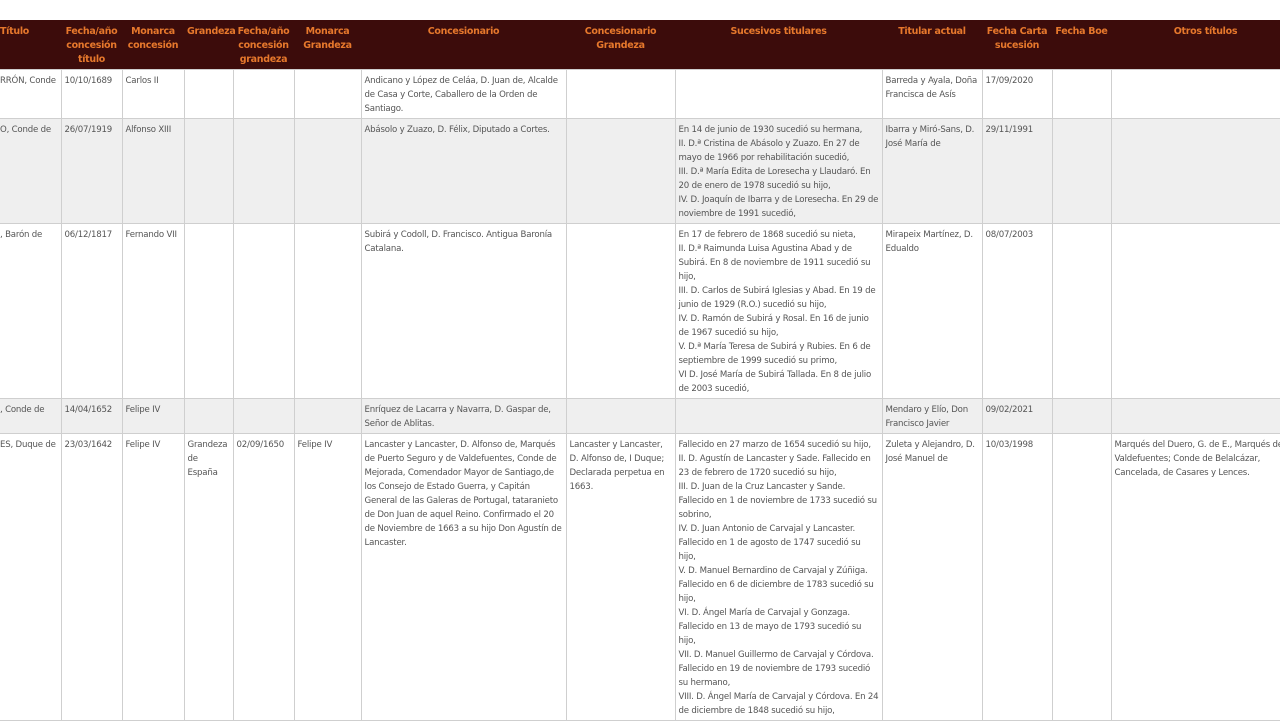 Image resolution: width=1280 pixels, height=721 pixels. What do you see at coordinates (91, 577) in the screenshot?
I see `cell-fecha-concesion-titulo: 23/03/1642` at bounding box center [91, 577].